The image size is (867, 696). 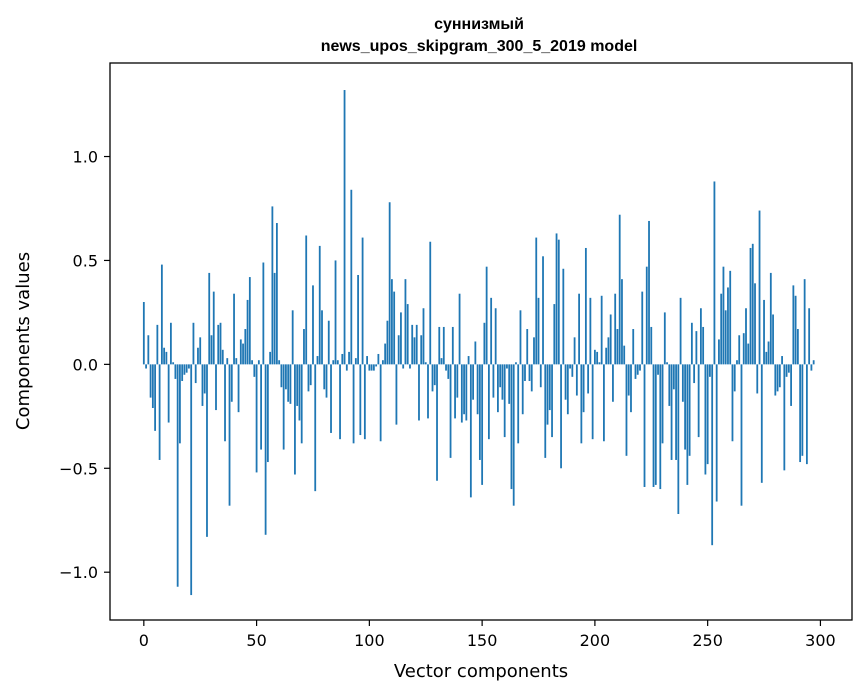 What do you see at coordinates (85, 260) in the screenshot?
I see `y-tick-label-3: 0.5` at bounding box center [85, 260].